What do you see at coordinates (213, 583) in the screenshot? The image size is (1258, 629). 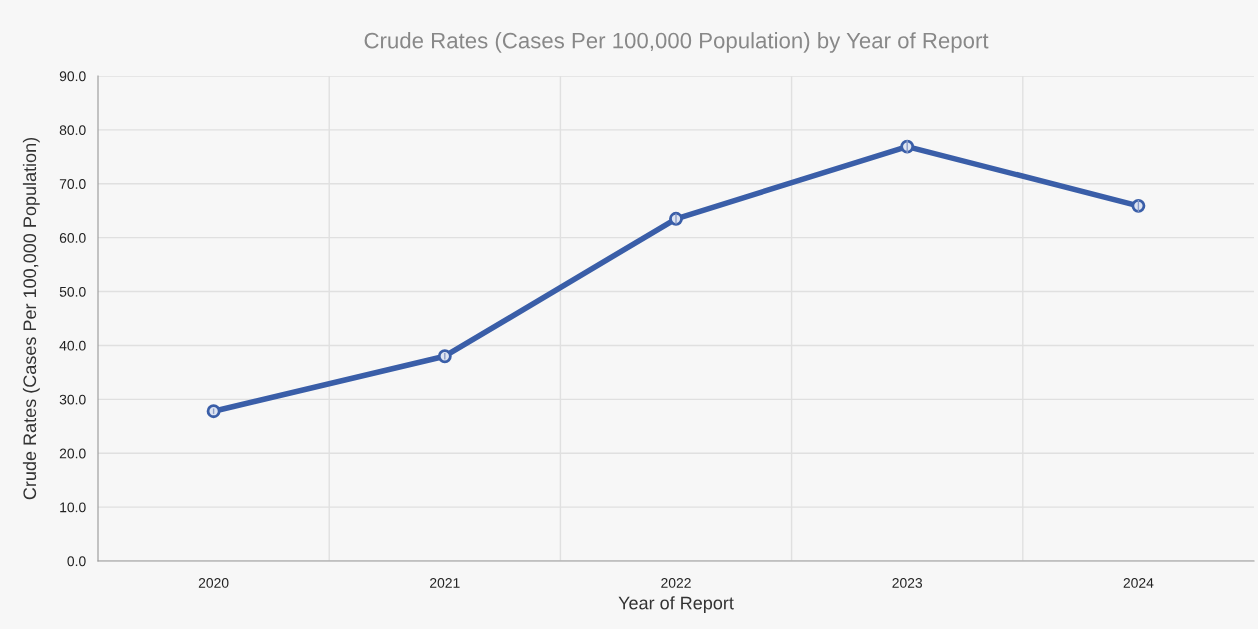 I see `x-tick-label: 2020` at bounding box center [213, 583].